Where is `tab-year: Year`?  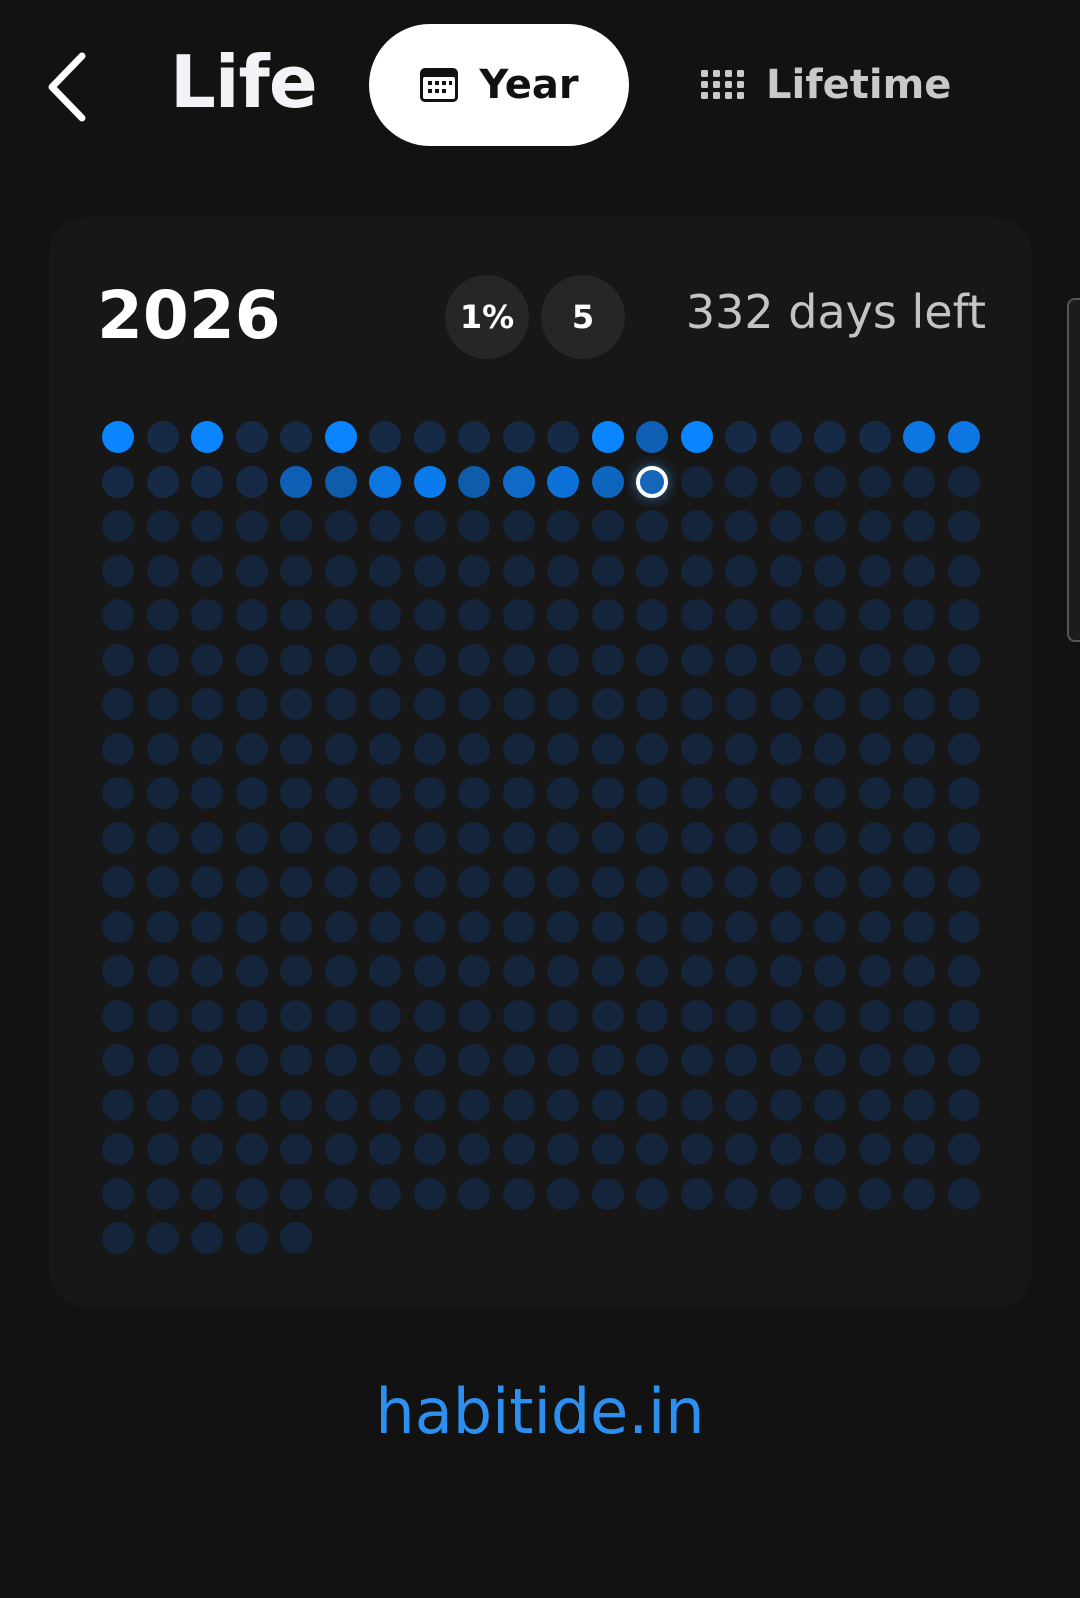 tab-year: Year is located at coordinates (499, 85).